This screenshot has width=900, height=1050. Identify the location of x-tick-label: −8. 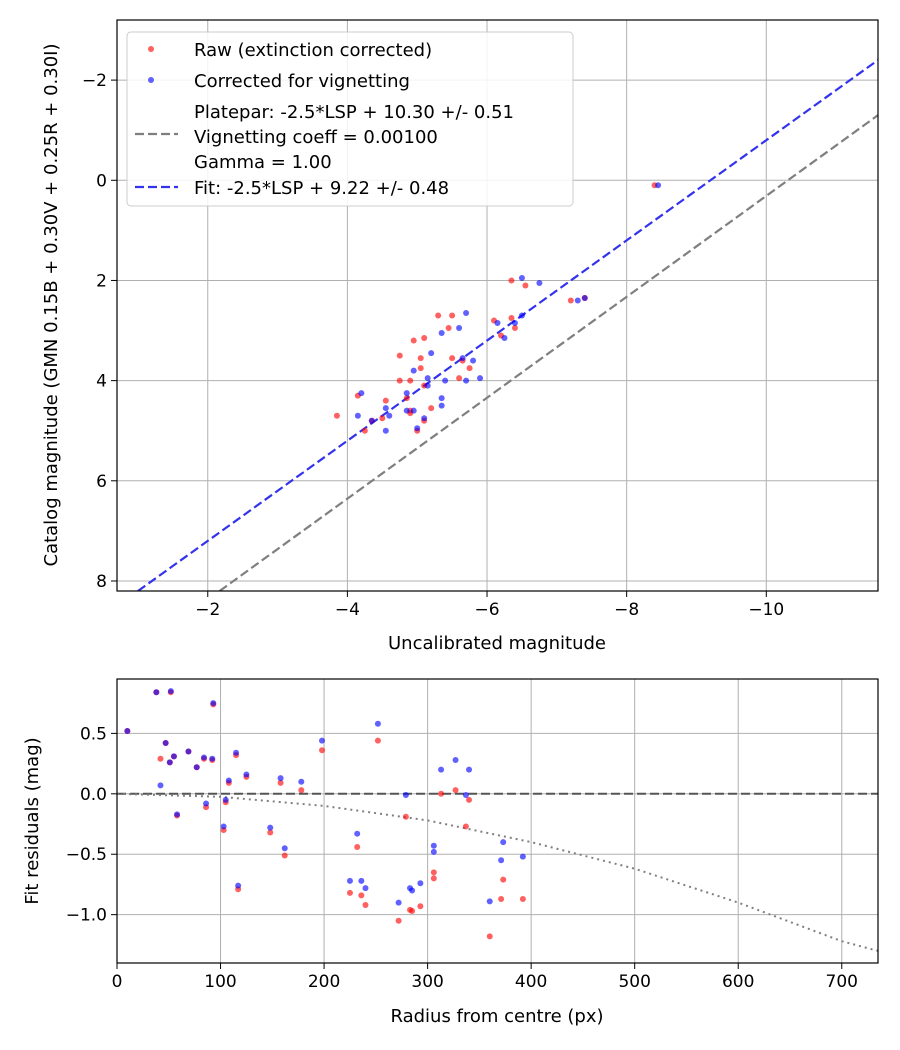
(626, 610).